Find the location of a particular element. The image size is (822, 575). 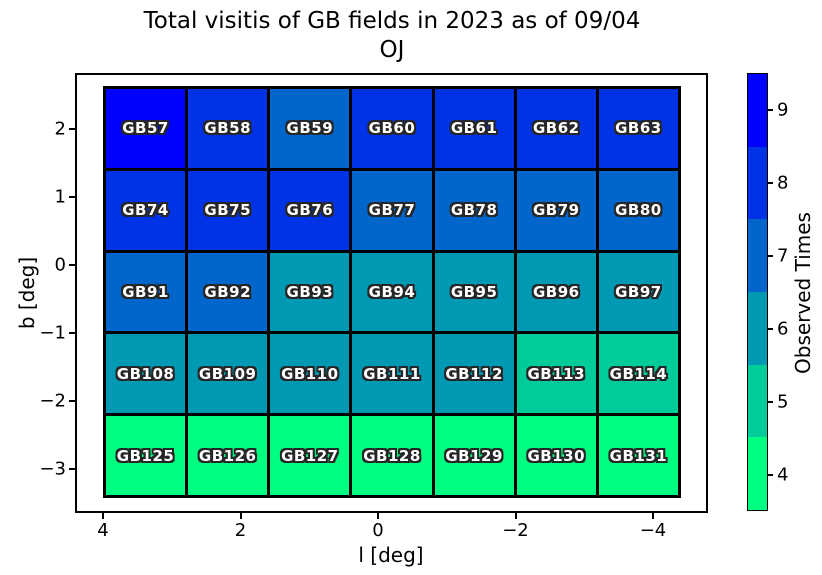

colorbar-tick-label: 5 is located at coordinates (783, 401).